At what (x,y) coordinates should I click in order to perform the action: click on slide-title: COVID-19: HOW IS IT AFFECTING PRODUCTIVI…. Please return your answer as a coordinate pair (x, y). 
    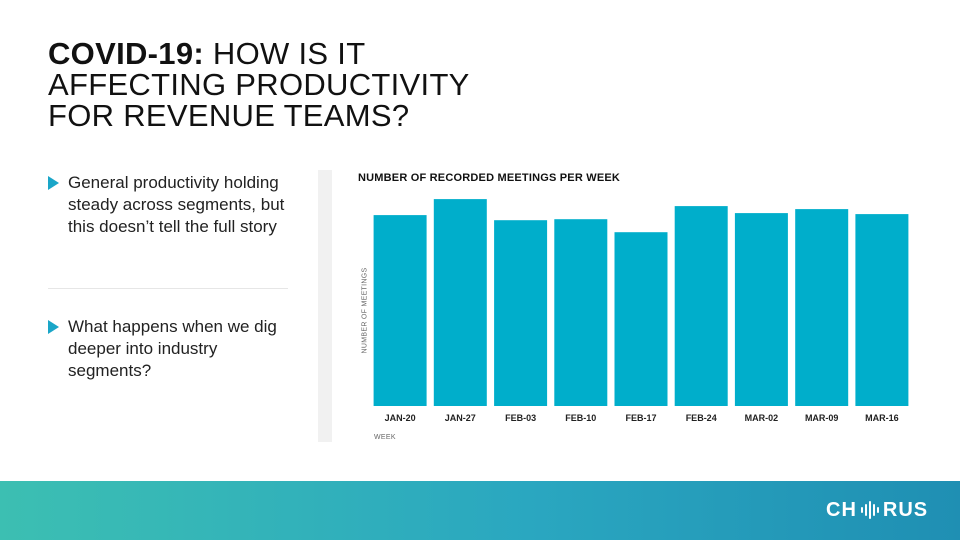
    Looking at the image, I should click on (348, 84).